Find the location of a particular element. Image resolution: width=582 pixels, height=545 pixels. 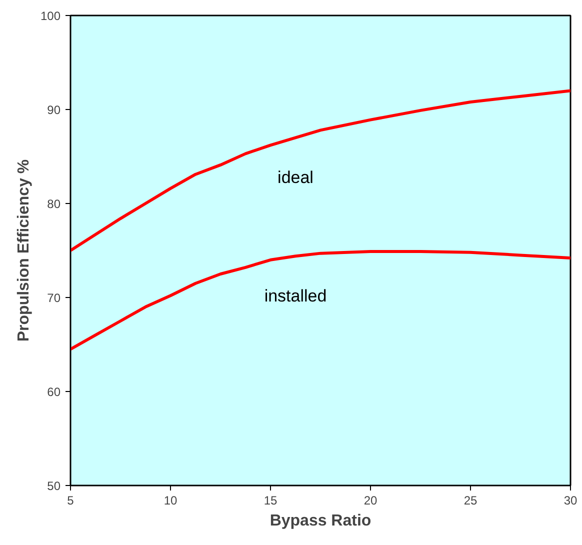

x-tick-label: 30 is located at coordinates (571, 501).